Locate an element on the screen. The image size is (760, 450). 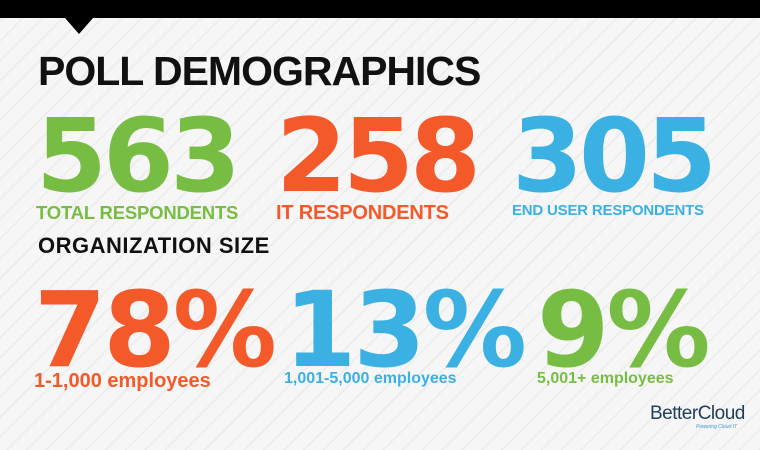
stat-org-large: 9% 5,001+ employees is located at coordinates (624, 330).